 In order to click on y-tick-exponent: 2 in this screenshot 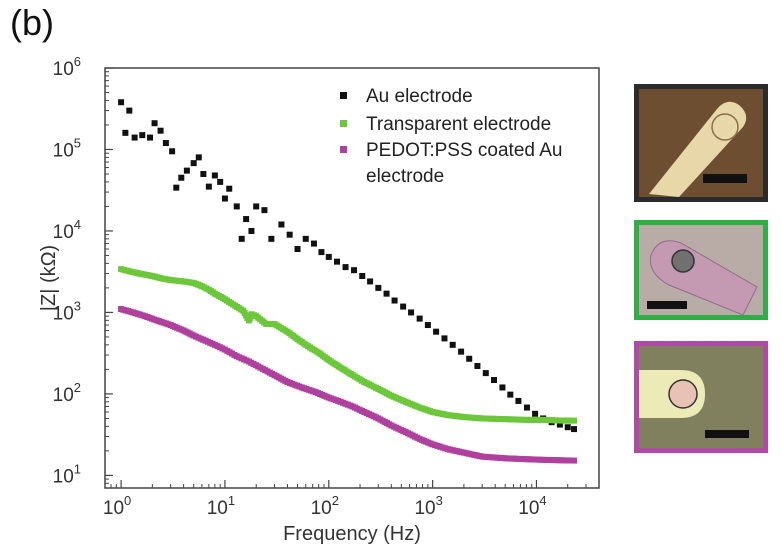, I will do `click(77, 387)`.